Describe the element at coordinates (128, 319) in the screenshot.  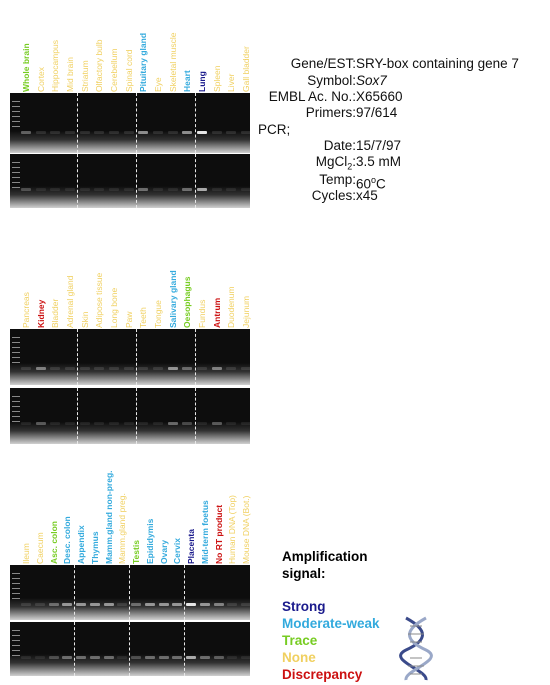
I see `lane-label: Paw` at that location.